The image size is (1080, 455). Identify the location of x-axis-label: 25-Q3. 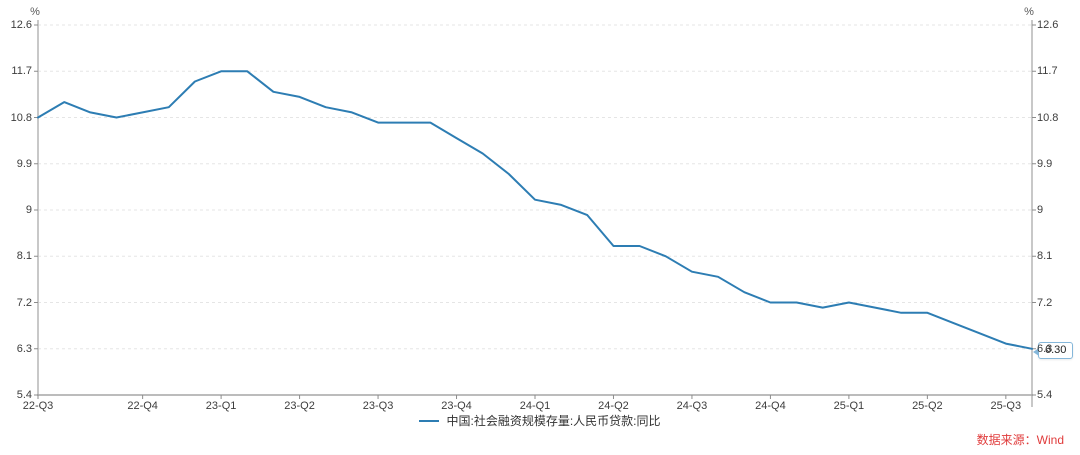
(1006, 406).